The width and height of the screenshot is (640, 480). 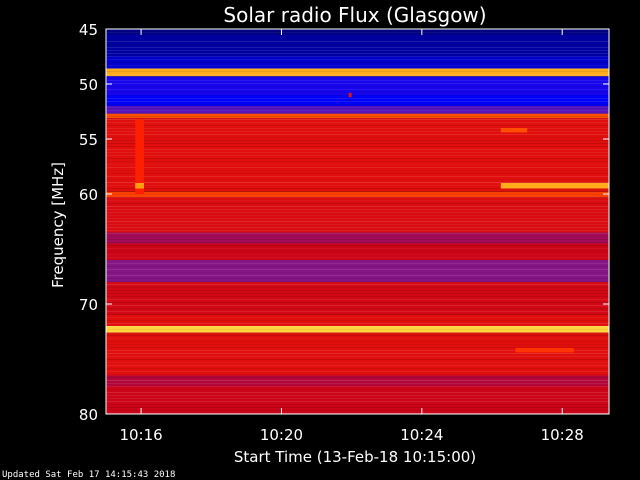 I want to click on y-axis-label: Frequency [MHz], so click(x=58, y=225).